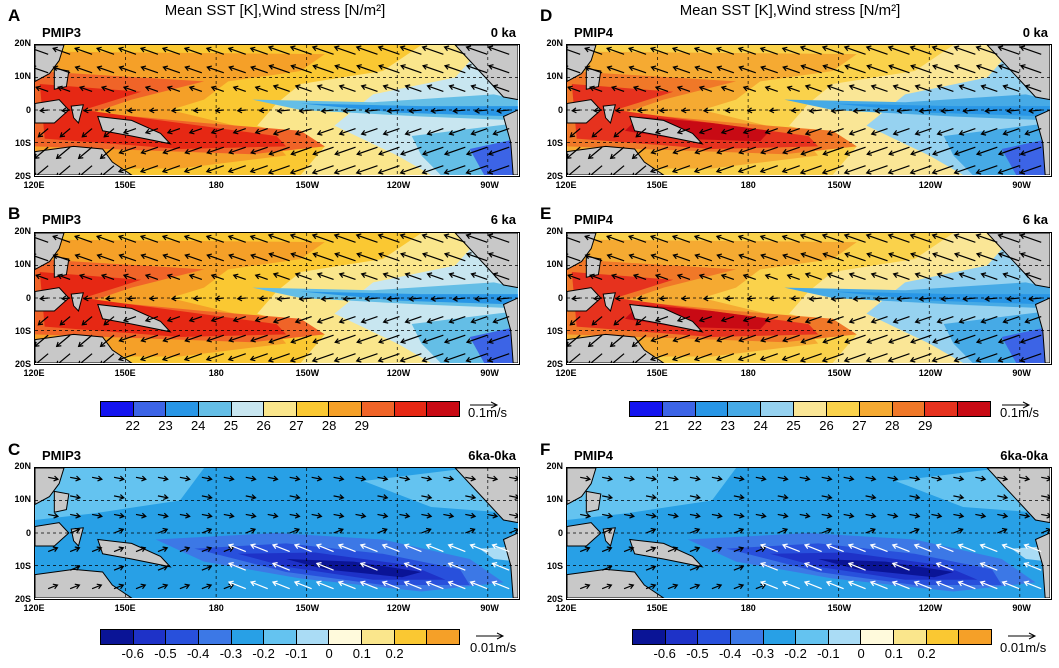  Describe the element at coordinates (394, 653) in the screenshot. I see `colorbar-label: 0.2` at that location.